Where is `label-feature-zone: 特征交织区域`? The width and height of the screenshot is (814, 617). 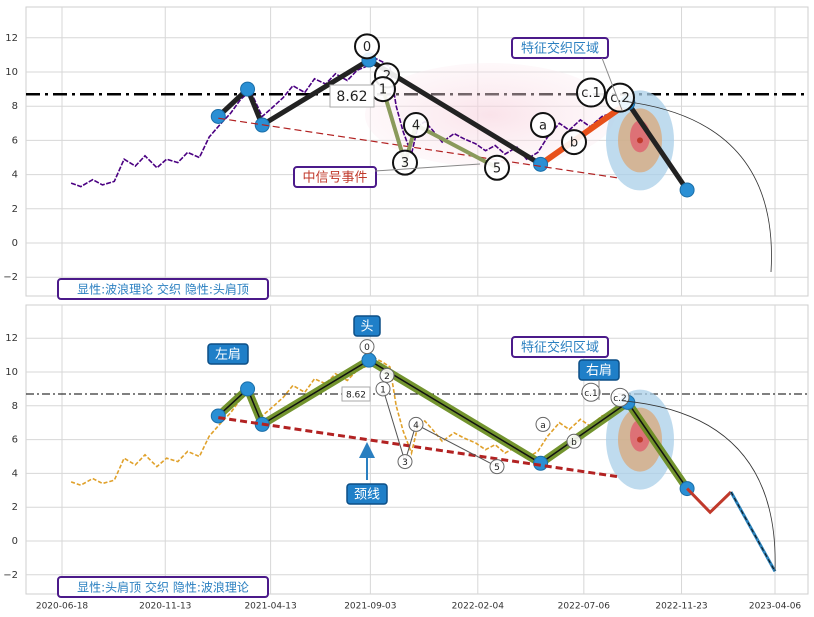 label-feature-zone: 特征交织区域 is located at coordinates (560, 48).